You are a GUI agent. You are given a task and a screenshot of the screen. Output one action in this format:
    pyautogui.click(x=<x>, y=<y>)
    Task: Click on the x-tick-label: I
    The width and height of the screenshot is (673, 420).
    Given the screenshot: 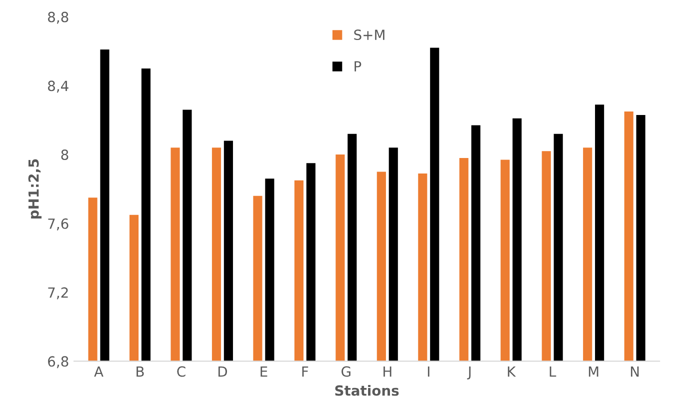 What is the action you would take?
    pyautogui.click(x=429, y=371)
    